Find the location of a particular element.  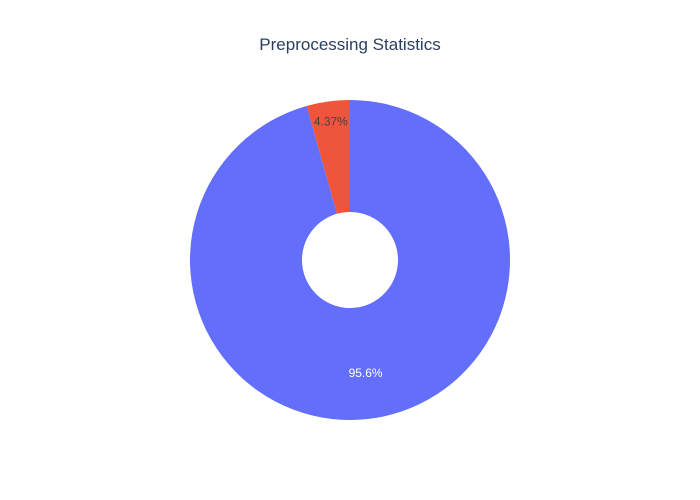

pie-slice-label-0: 95.6% is located at coordinates (366, 373).